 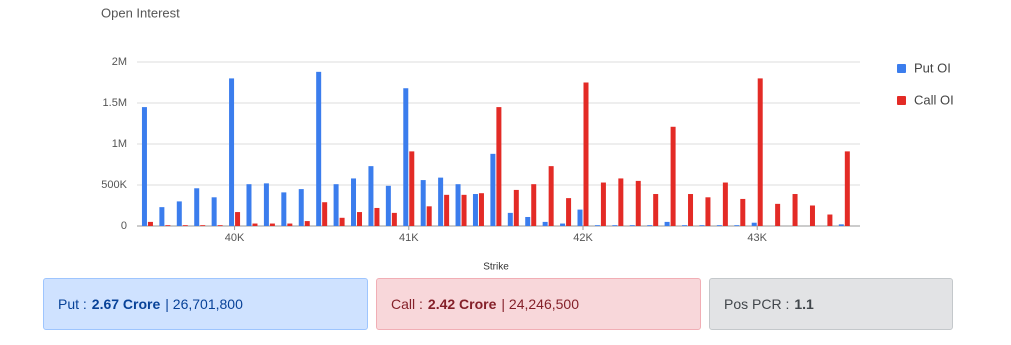 I want to click on label: Put :, so click(x=72, y=304).